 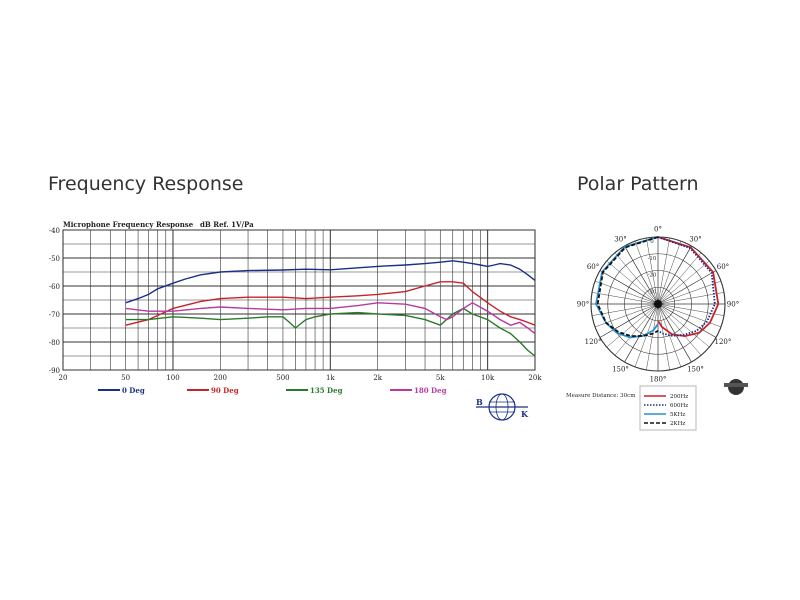 I want to click on svg-text: B, so click(x=479, y=402).